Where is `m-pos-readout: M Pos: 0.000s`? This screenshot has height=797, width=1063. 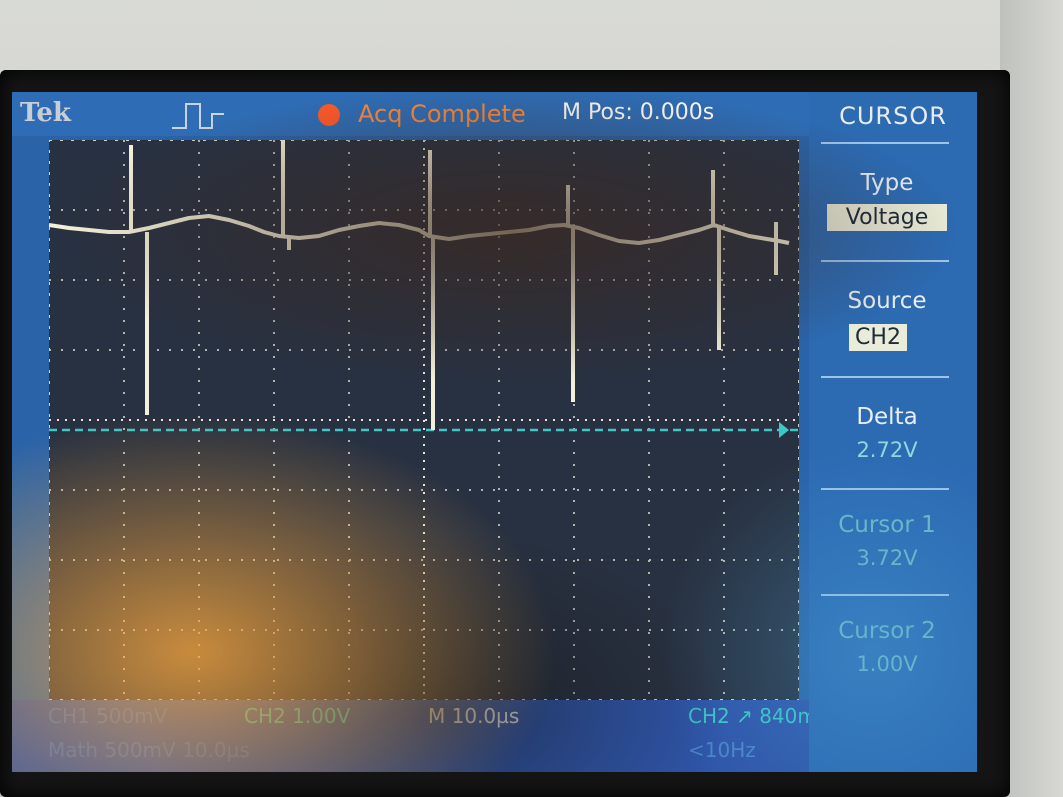 m-pos-readout: M Pos: 0.000s is located at coordinates (638, 112).